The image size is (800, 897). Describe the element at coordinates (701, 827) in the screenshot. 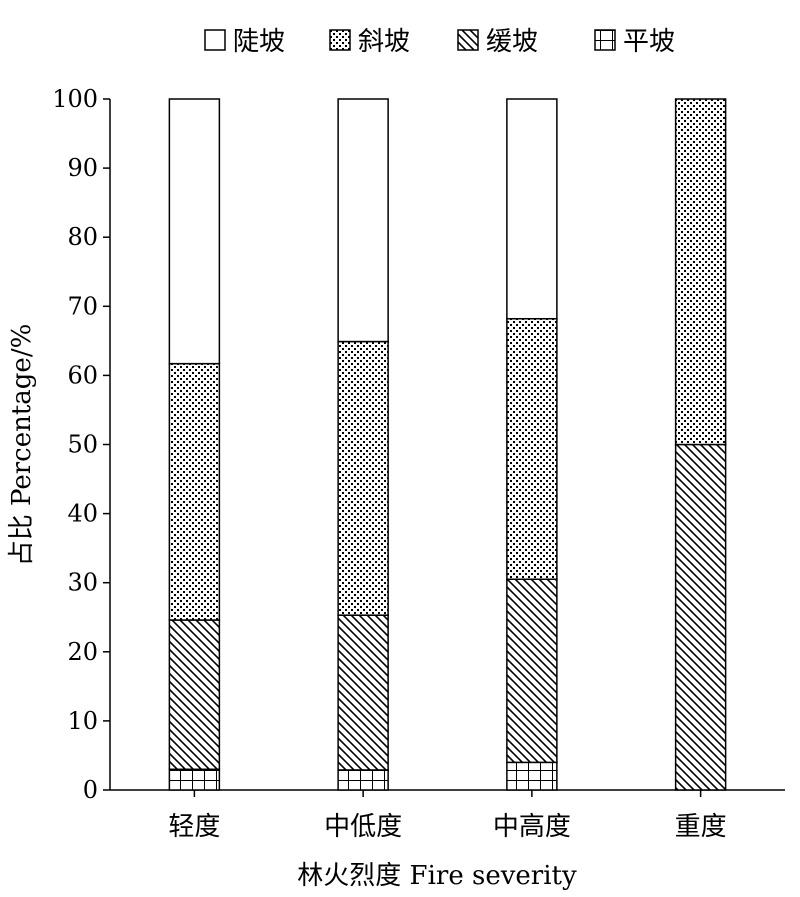

I see `x-tick-label: 重度` at that location.